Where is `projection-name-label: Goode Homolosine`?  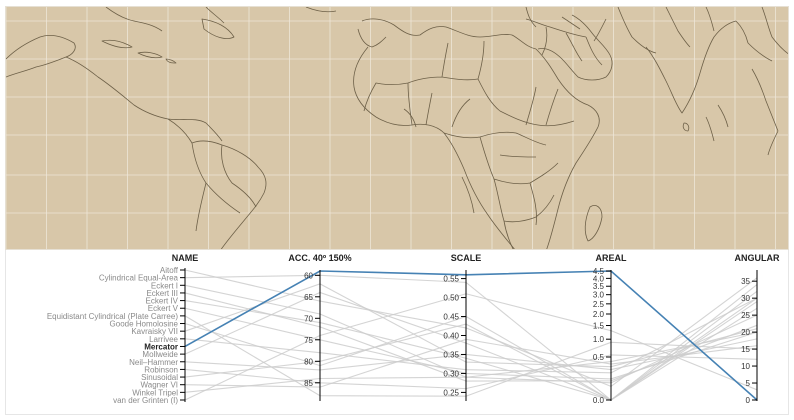
projection-name-label: Goode Homolosine is located at coordinates (144, 324).